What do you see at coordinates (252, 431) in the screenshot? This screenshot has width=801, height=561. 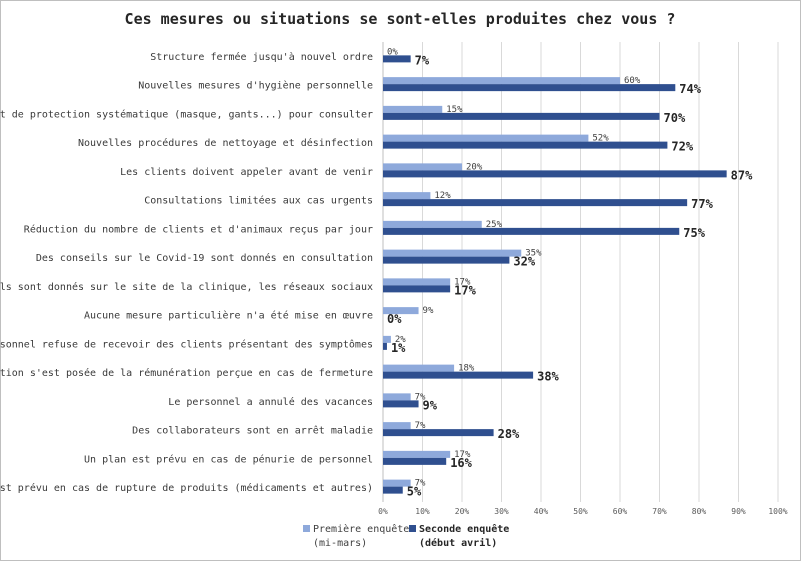 I see `category-label: Des collaborateurs sont en arrêt maladie` at bounding box center [252, 431].